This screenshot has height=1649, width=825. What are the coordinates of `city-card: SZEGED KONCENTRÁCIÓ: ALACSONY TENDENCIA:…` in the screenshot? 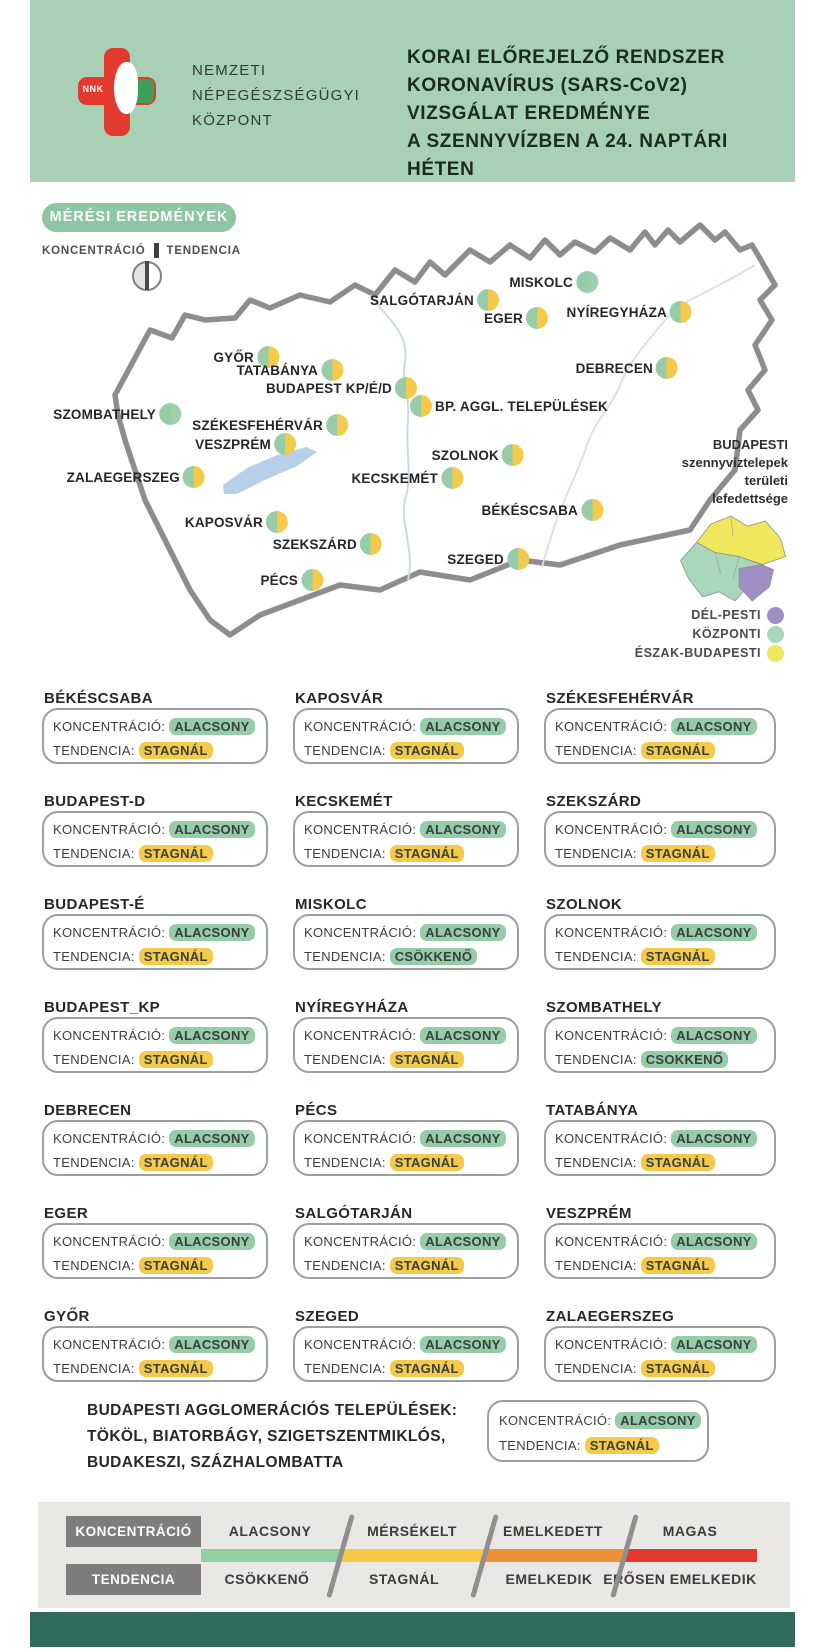 It's located at (406, 1345).